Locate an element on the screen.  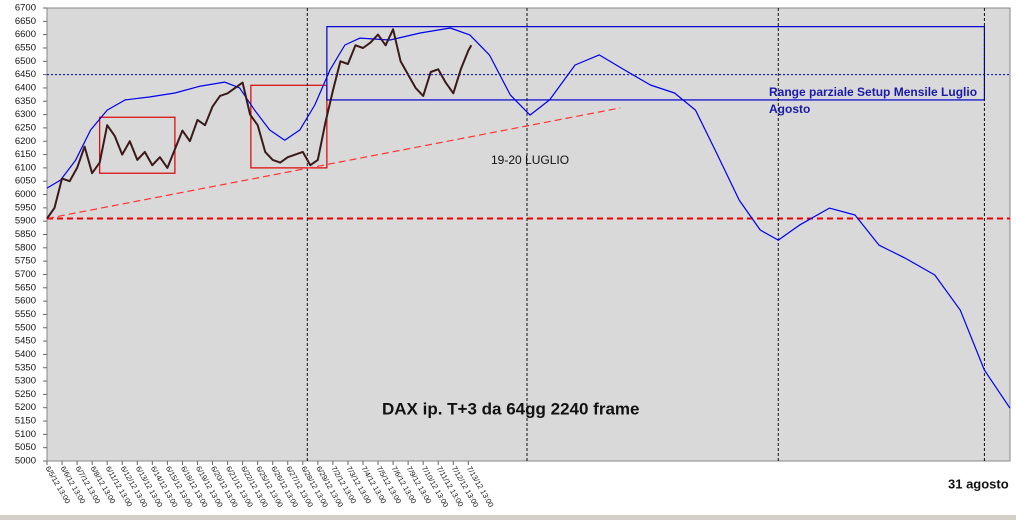
y-tick-label: 6500 is located at coordinates (25, 61).